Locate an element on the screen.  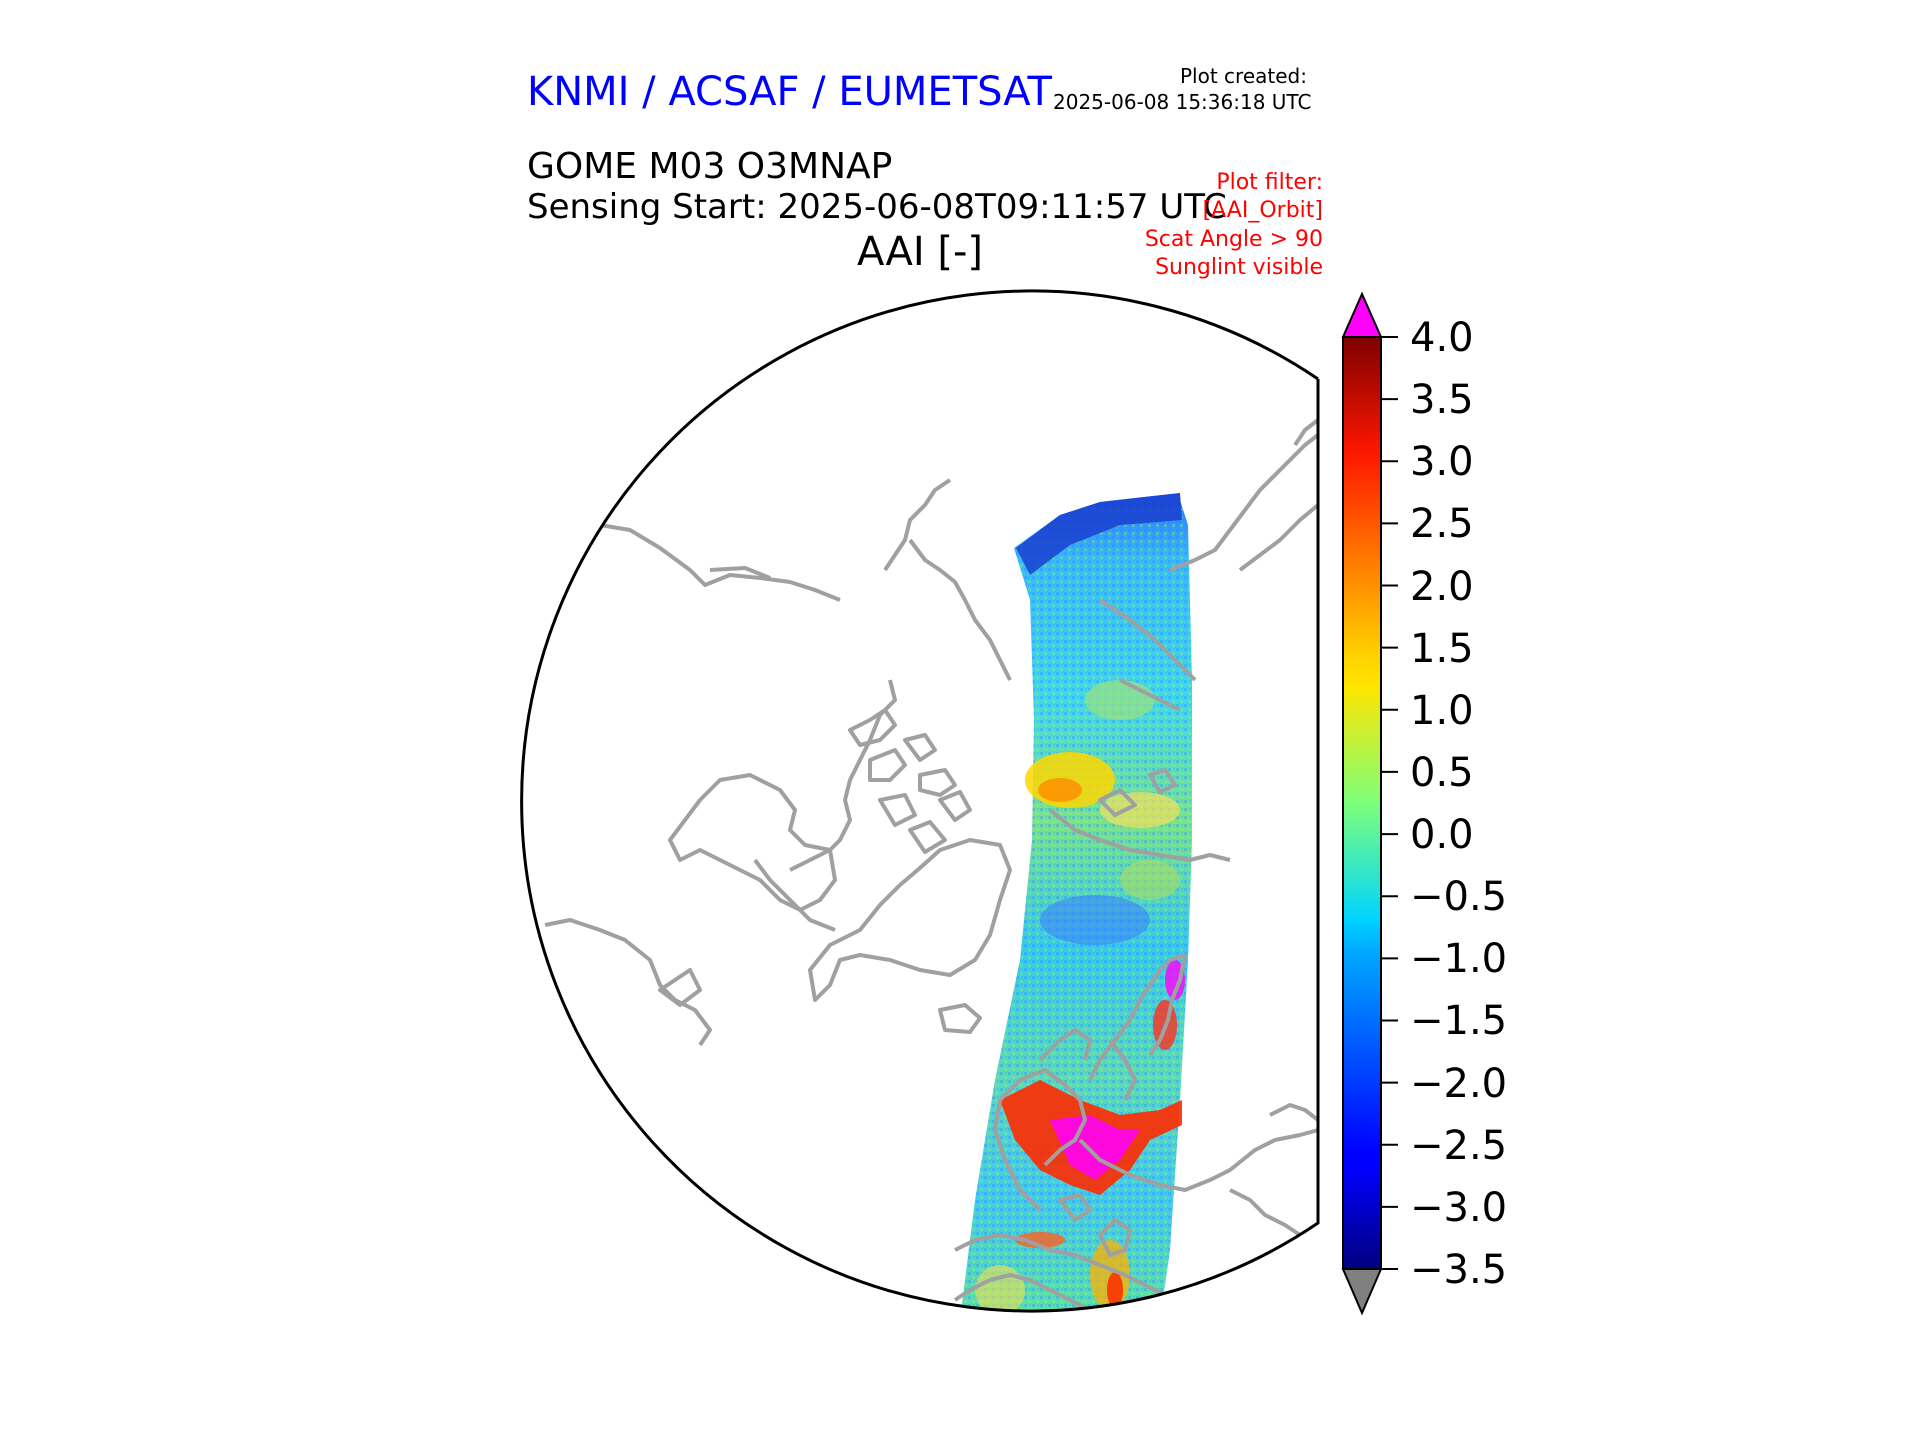
colorbar-tick-label: 1.0 is located at coordinates (1442, 710).